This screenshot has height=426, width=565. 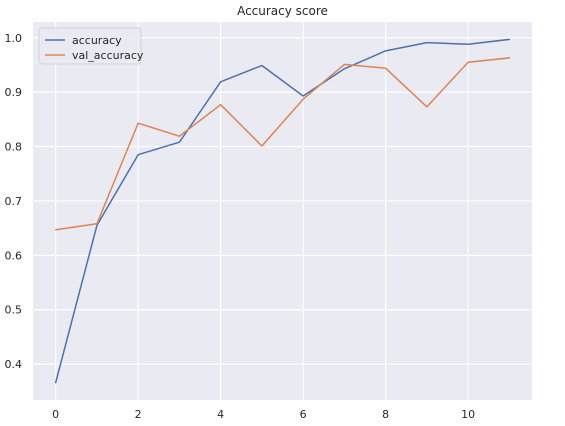 I want to click on x-tick-label: 0, so click(x=55, y=414).